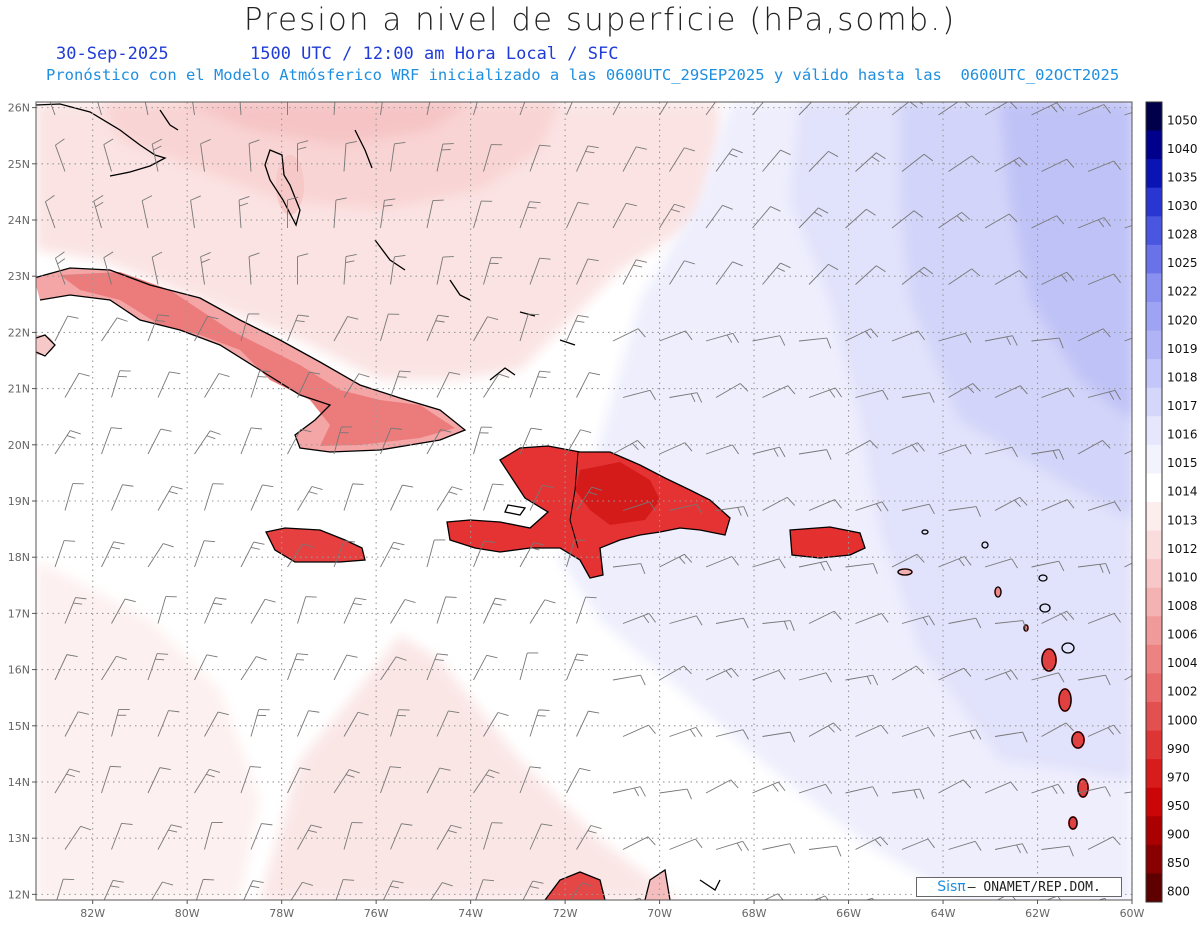  What do you see at coordinates (1132, 913) in the screenshot?
I see `lon-label: 60W` at bounding box center [1132, 913].